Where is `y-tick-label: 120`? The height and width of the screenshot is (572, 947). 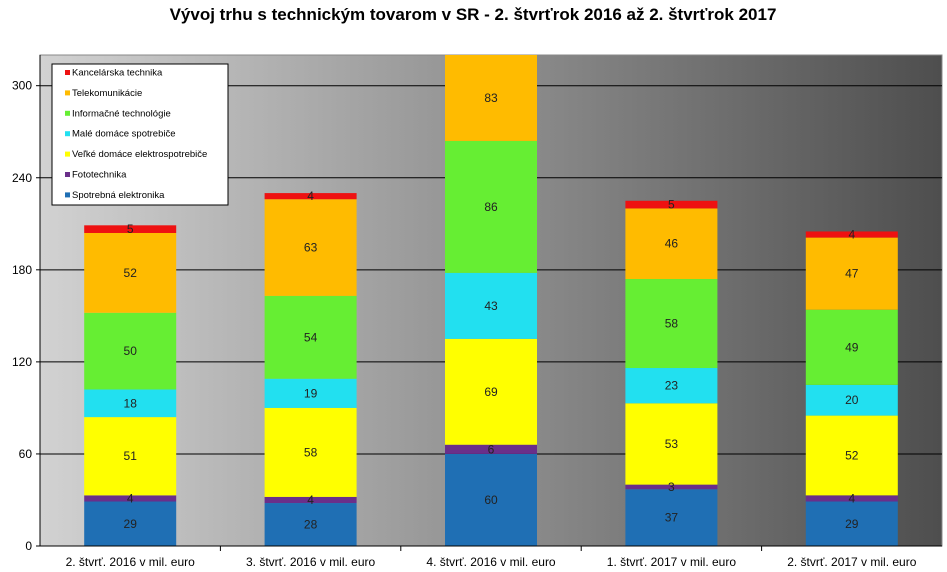
y-tick-label: 120 is located at coordinates (22, 362).